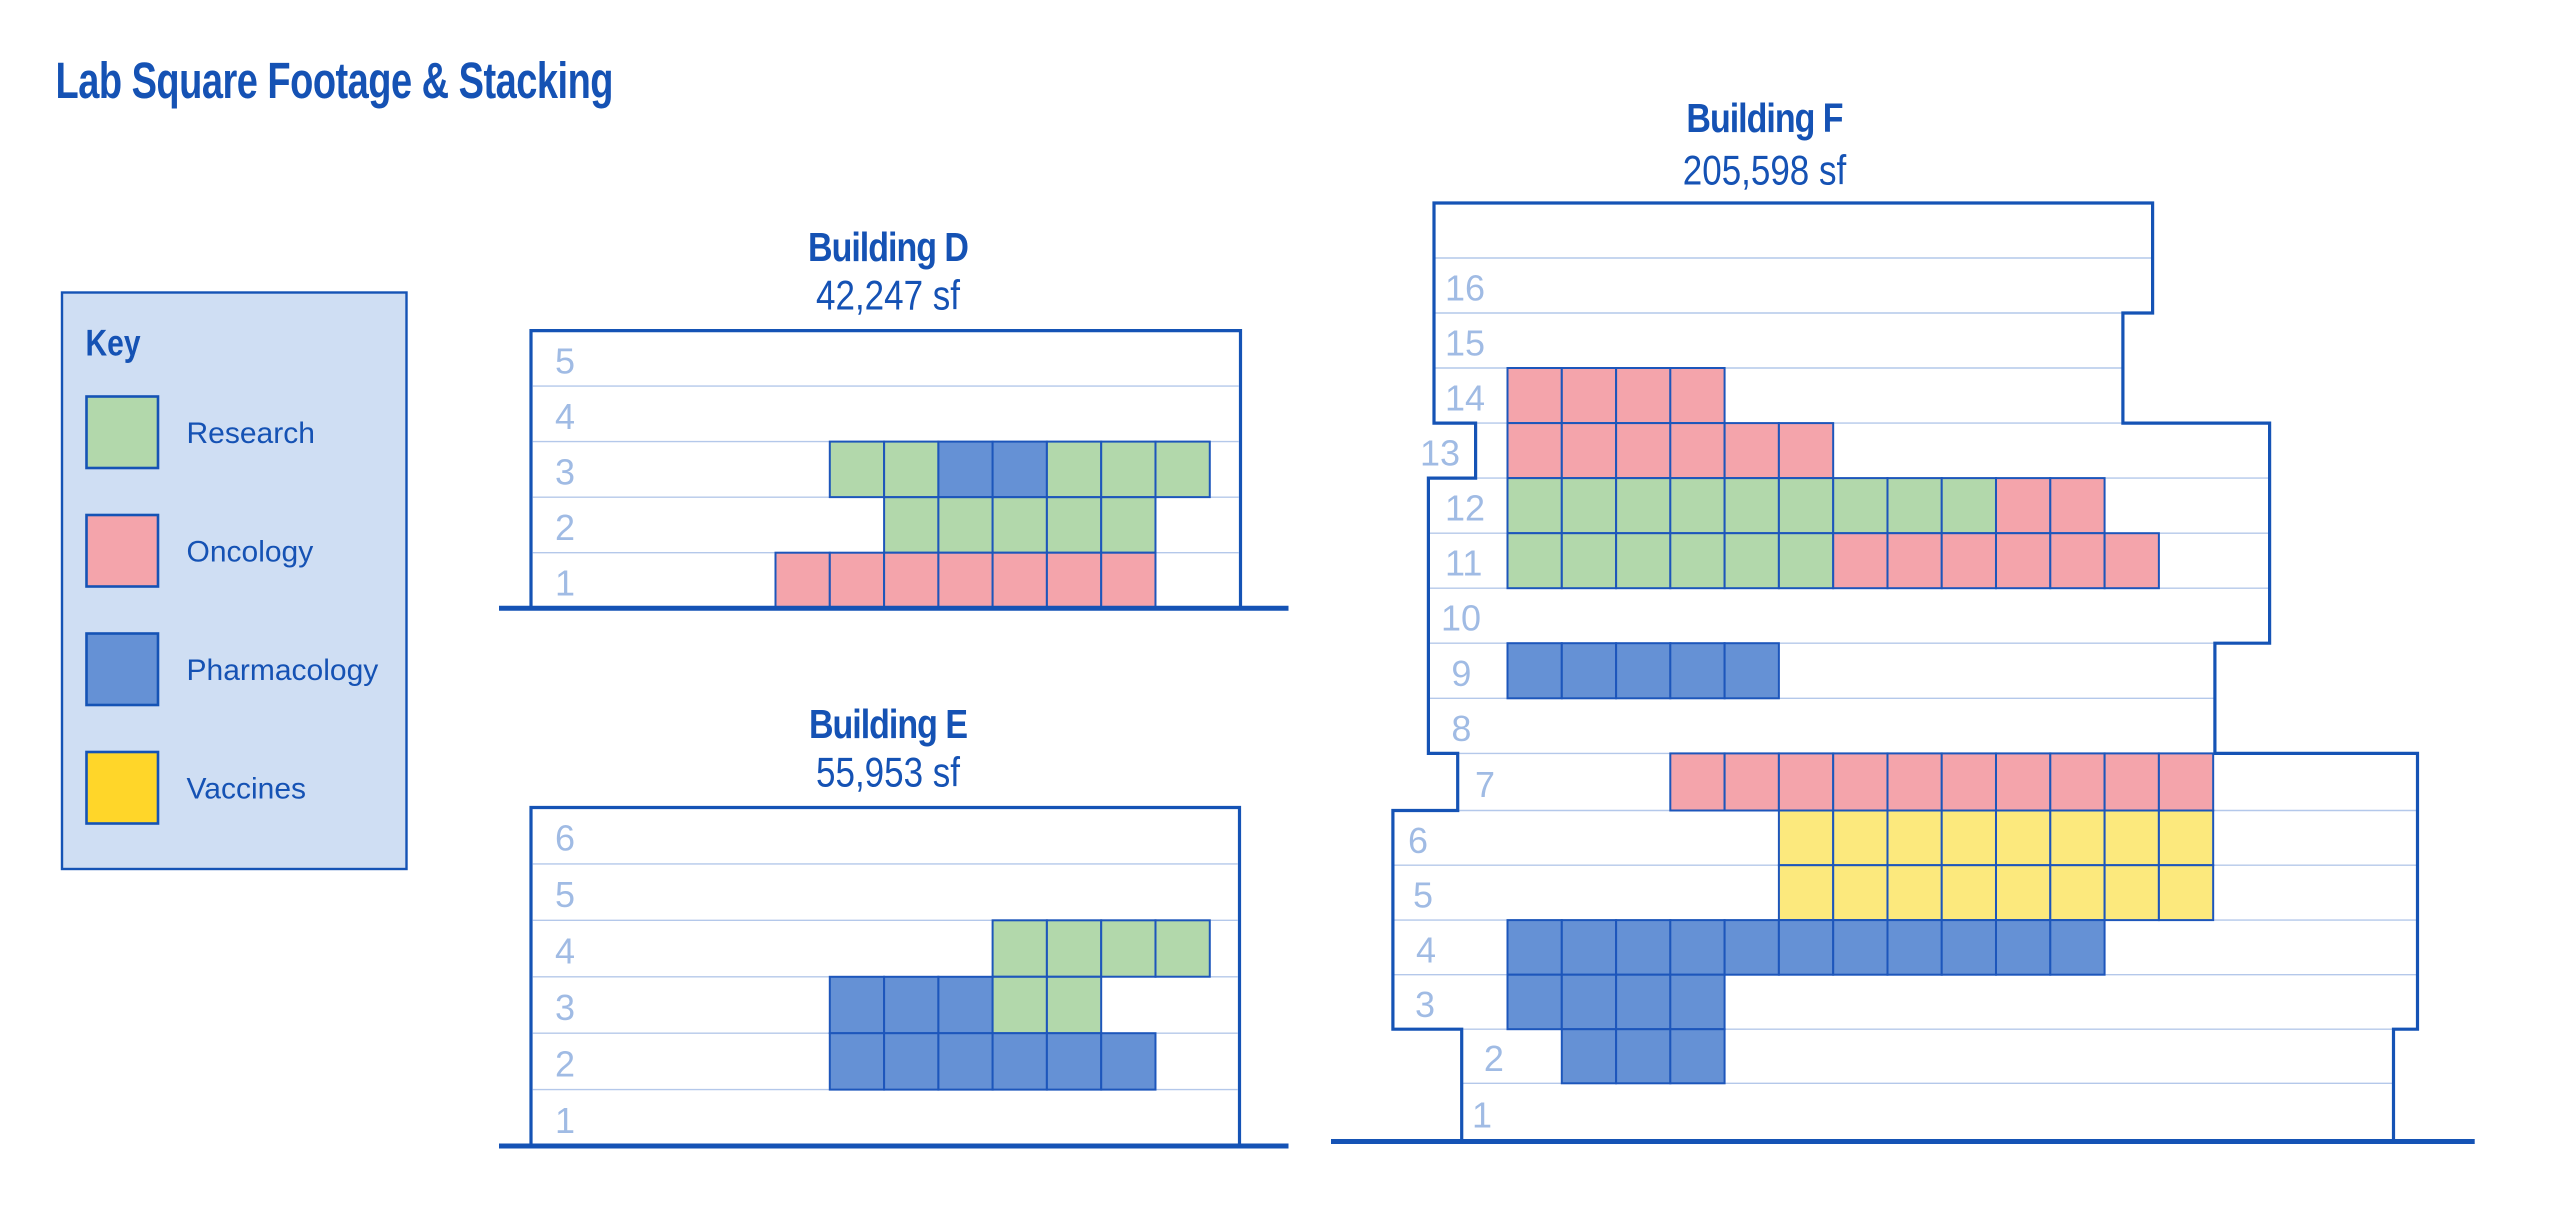 Image resolution: width=2560 pixels, height=1222 pixels. Describe the element at coordinates (251, 433) in the screenshot. I see `svg-text: Research` at that location.